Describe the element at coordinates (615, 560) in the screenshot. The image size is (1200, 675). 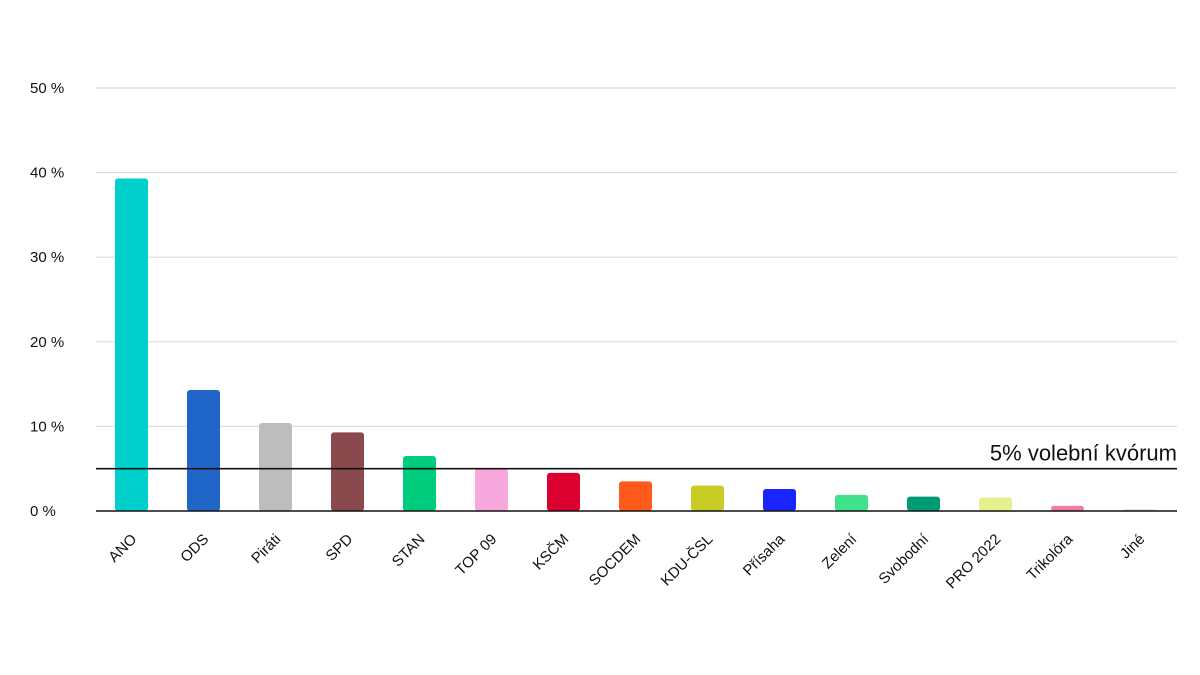
I see `x-tick-label: SOCDEM` at that location.